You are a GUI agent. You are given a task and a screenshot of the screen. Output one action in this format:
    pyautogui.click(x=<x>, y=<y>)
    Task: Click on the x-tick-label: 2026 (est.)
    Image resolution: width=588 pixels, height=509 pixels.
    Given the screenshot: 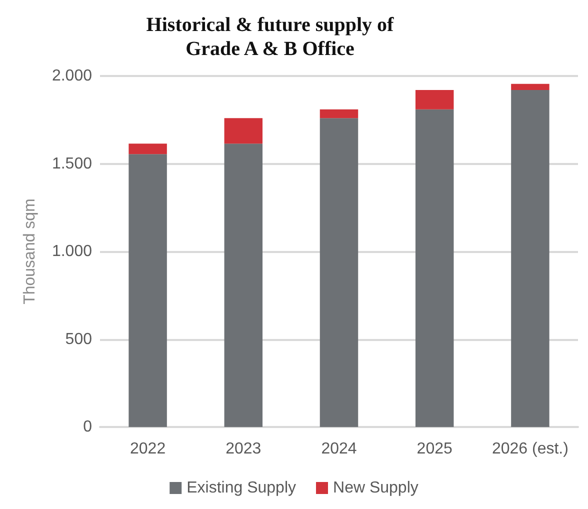 What is the action you would take?
    pyautogui.click(x=530, y=449)
    